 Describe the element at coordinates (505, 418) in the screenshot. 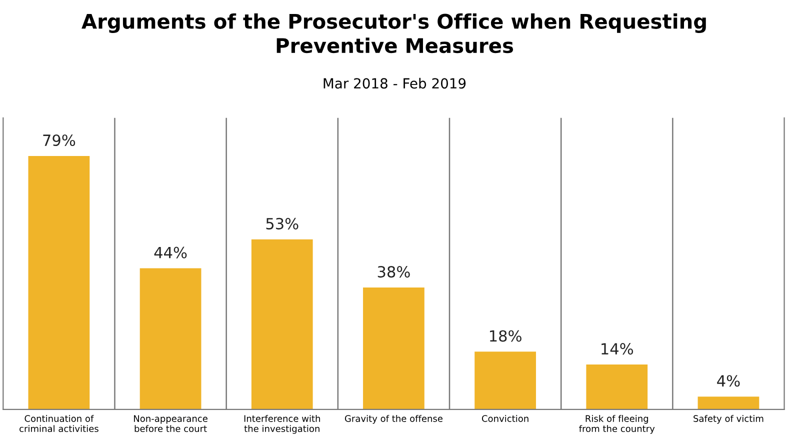

I see `x-tick-label: Conviction` at that location.